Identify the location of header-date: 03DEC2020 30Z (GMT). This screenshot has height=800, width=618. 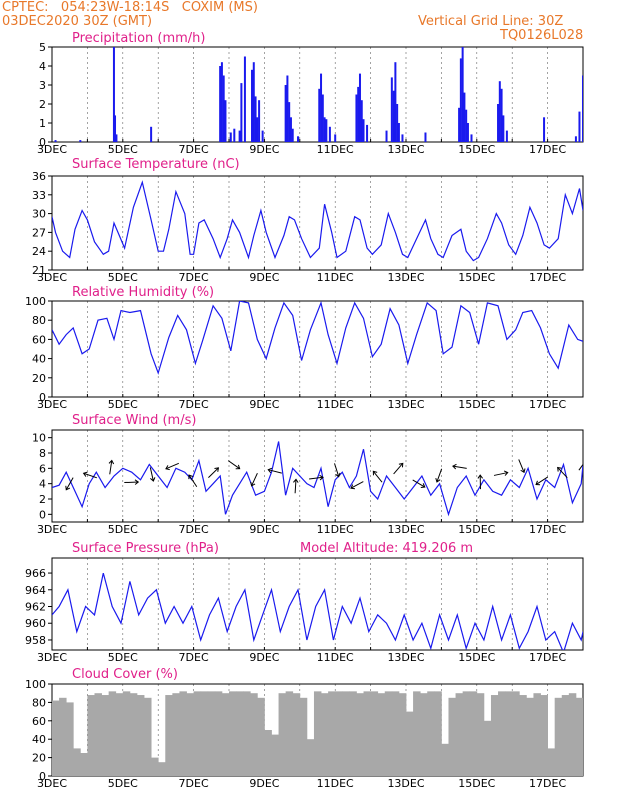
(77, 21).